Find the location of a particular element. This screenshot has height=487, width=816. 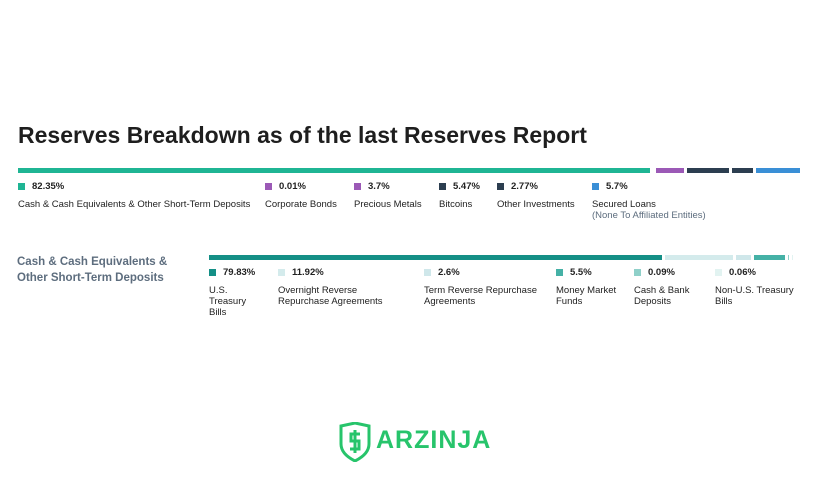

legend-label: Non-U.S. Treasury Bills is located at coordinates (754, 296).